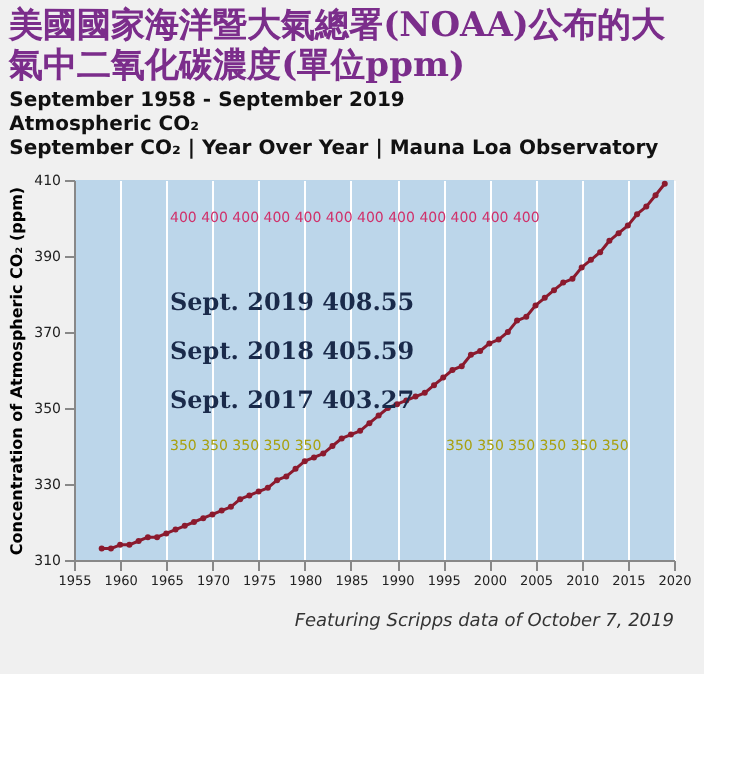 This screenshot has width=736, height=770. Describe the element at coordinates (207, 101) in the screenshot. I see `text: September 1958 - September 2019` at that location.